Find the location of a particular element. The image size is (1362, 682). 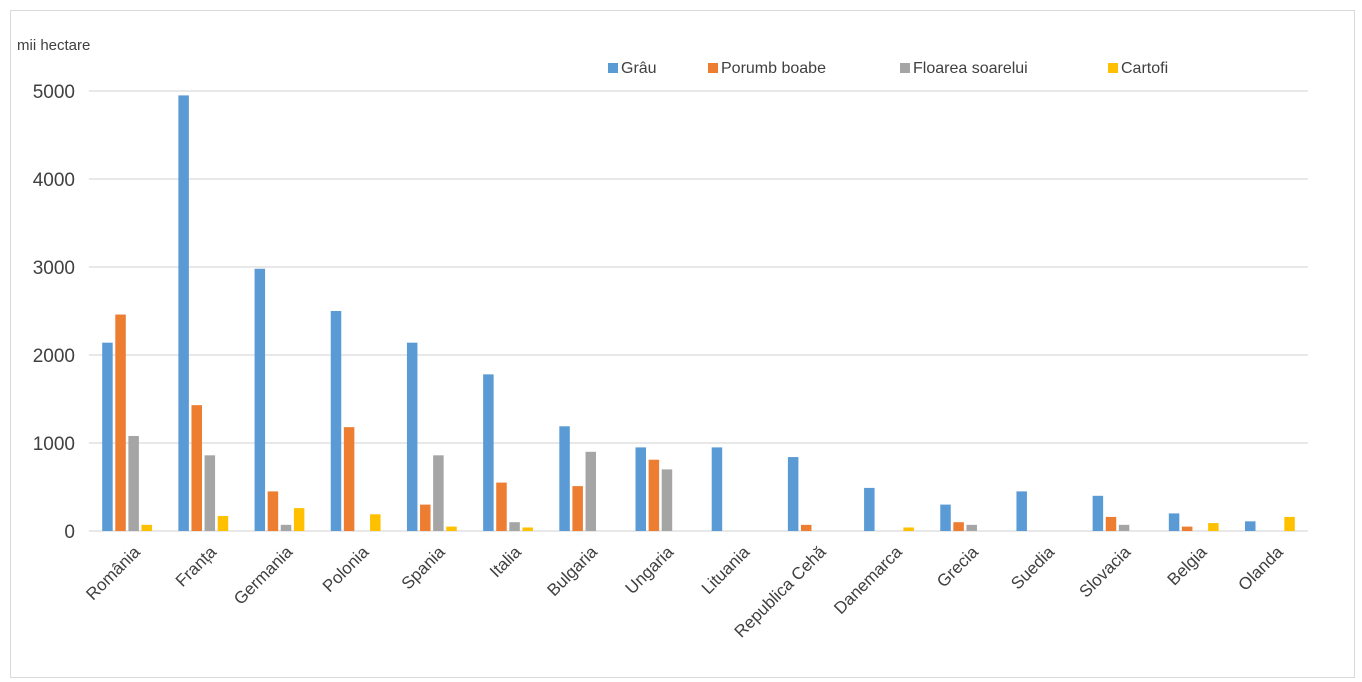

y-tick-label: 4000 is located at coordinates (54, 180).